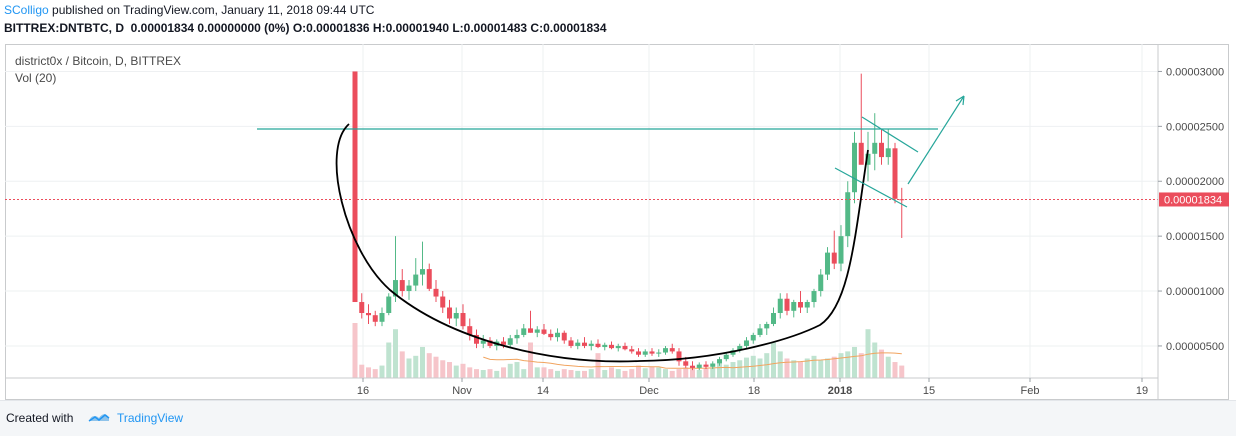  I want to click on symbol-label: BITTREX:DNTBTC, D, so click(64, 28).